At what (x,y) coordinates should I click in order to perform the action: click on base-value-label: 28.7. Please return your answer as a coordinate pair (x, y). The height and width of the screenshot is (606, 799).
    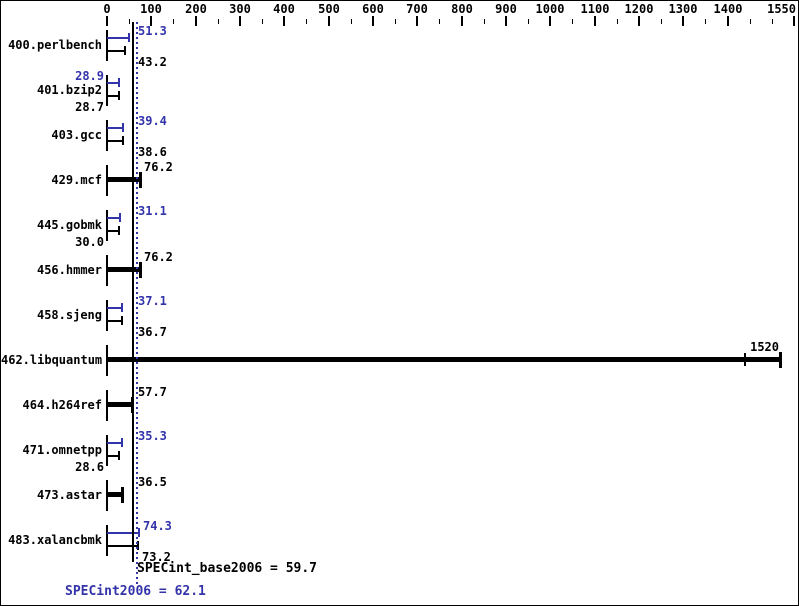
    Looking at the image, I should click on (89, 107).